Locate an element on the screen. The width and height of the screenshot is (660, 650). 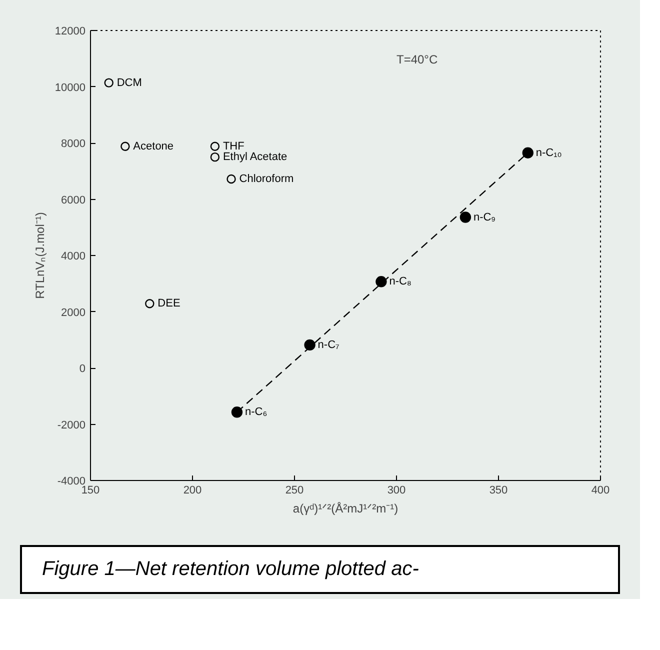
x-tick-label: 150 is located at coordinates (90, 490).